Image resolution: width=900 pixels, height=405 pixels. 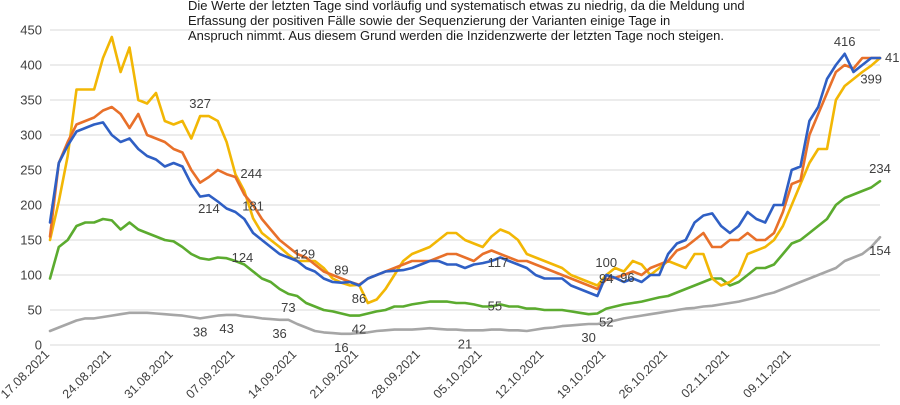 What do you see at coordinates (31, 188) in the screenshot?
I see `y-axis-tick-labels: 0 50 100 150 200 250 300 350 400 450` at bounding box center [31, 188].